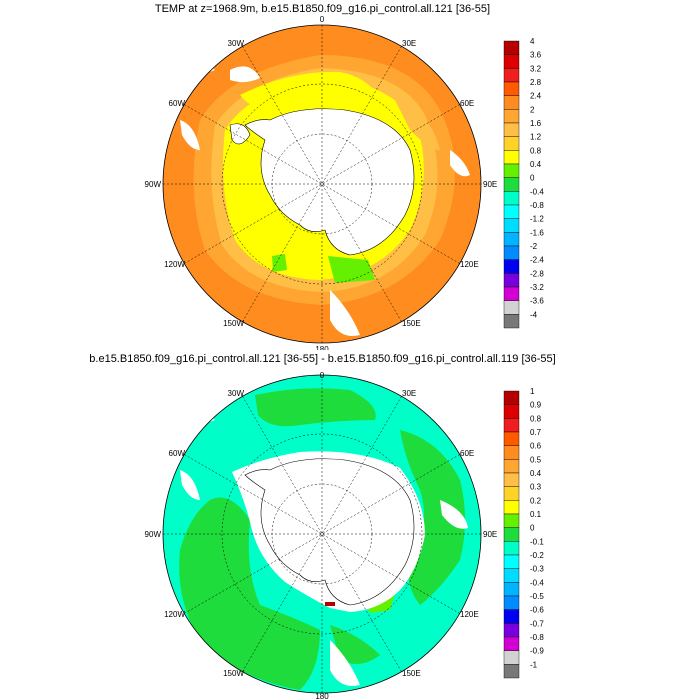  Describe the element at coordinates (329, 532) in the screenshot. I see `antarctica-coast` at that location.